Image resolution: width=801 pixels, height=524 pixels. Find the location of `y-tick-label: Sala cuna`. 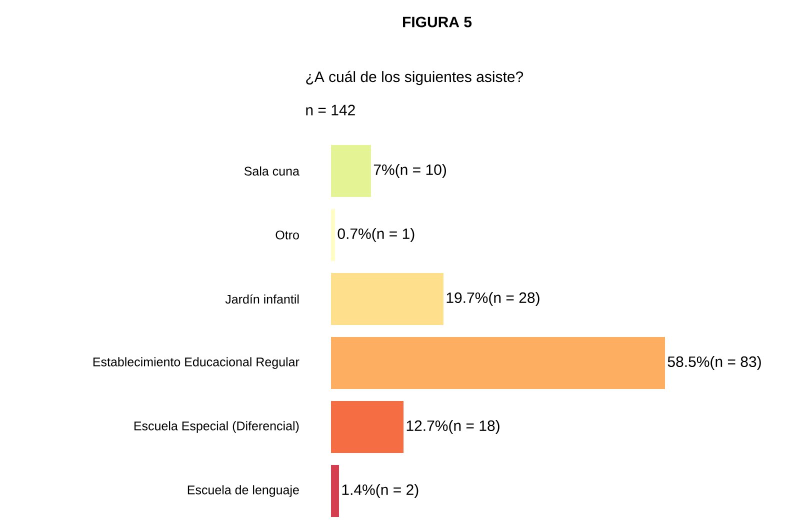

y-tick-label: Sala cuna is located at coordinates (272, 171).